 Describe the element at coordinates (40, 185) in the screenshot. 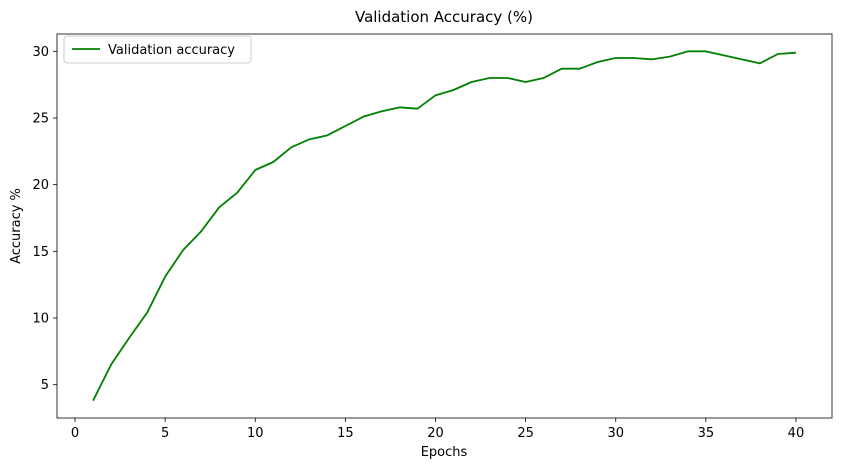

I see `y-tick-label: 20` at that location.